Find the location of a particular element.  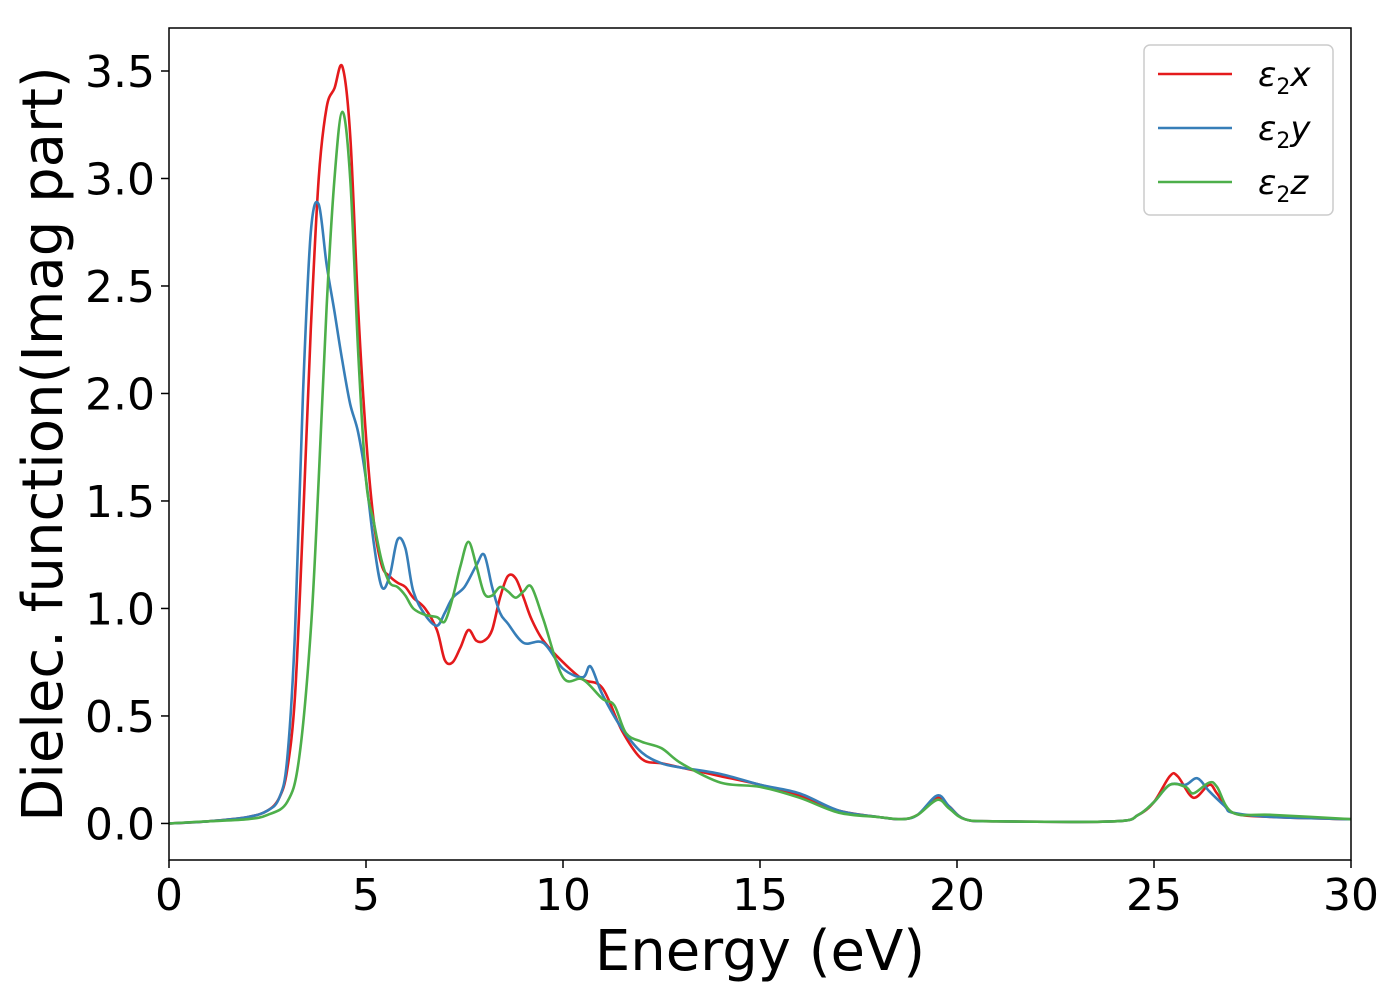

legend: ε2x ε2y ε2z is located at coordinates (1238, 130).